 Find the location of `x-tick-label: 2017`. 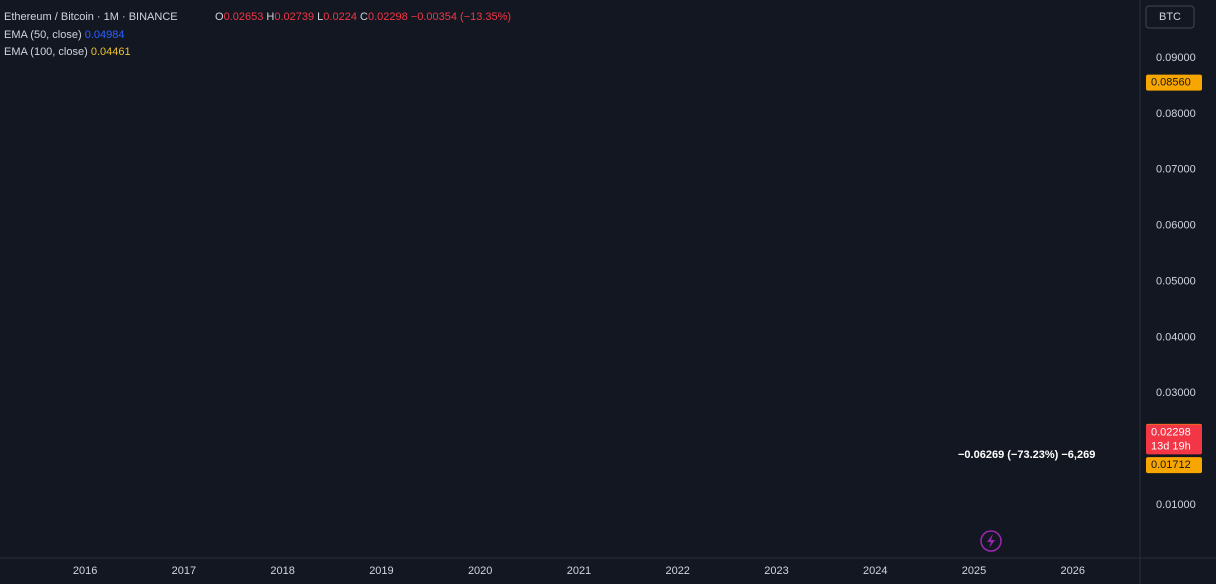

x-tick-label: 2017 is located at coordinates (184, 571).